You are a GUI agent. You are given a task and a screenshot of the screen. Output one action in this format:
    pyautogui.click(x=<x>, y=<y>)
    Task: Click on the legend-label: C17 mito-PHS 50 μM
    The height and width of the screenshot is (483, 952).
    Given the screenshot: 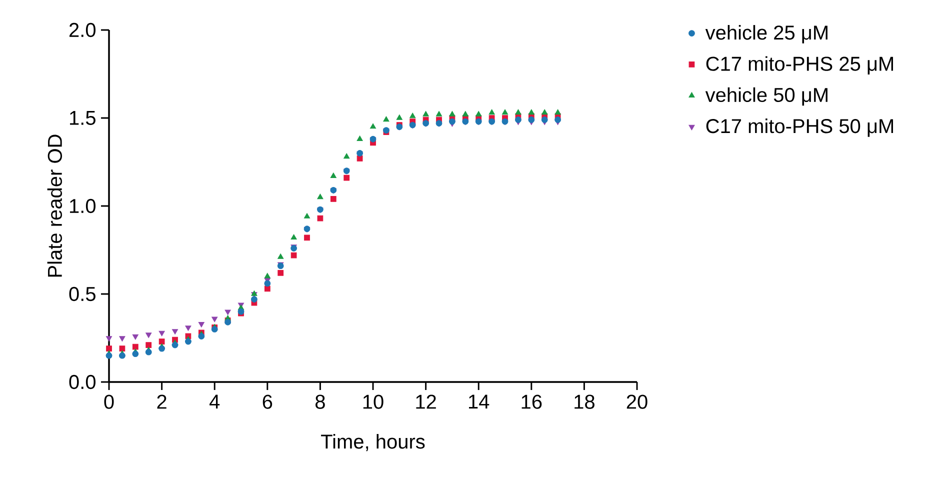 What is the action you would take?
    pyautogui.click(x=799, y=127)
    